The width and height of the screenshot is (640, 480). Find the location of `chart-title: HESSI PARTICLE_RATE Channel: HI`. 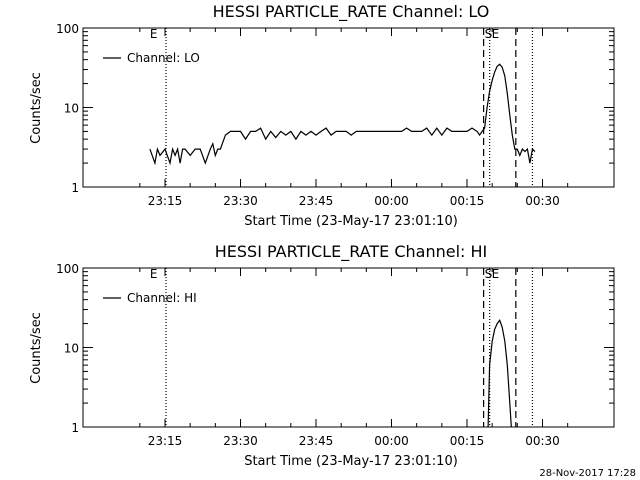

chart-title: HESSI PARTICLE_RATE Channel: HI is located at coordinates (351, 252).